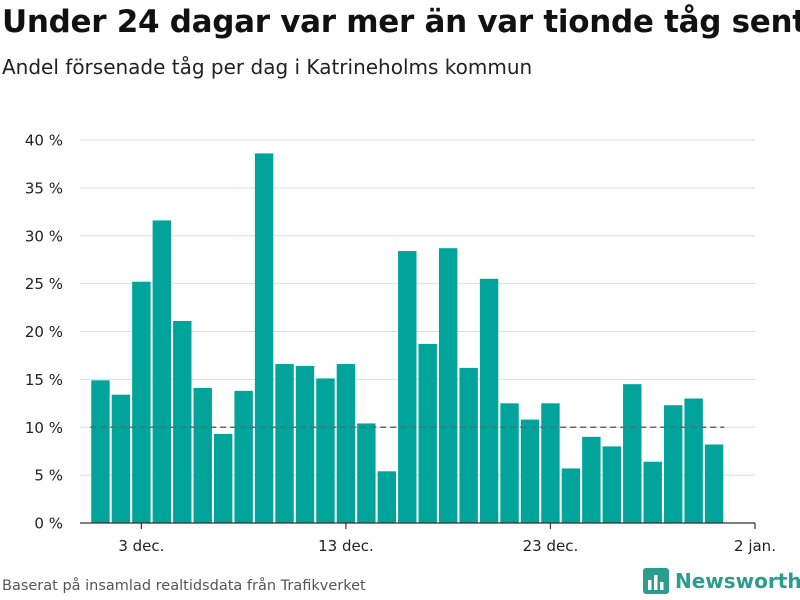  Describe the element at coordinates (656, 581) in the screenshot. I see `bar-chart-logo-icon` at that location.